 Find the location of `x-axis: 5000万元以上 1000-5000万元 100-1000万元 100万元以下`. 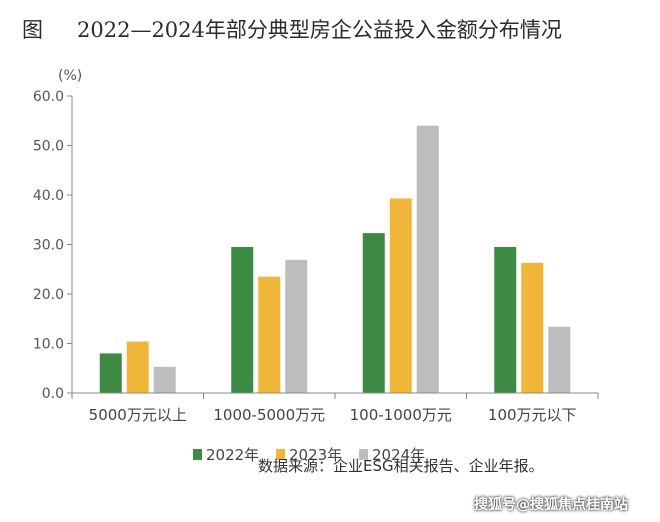

x-axis: 5000万元以上 1000-5000万元 100-1000万元 100万元以下 is located at coordinates (335, 408).